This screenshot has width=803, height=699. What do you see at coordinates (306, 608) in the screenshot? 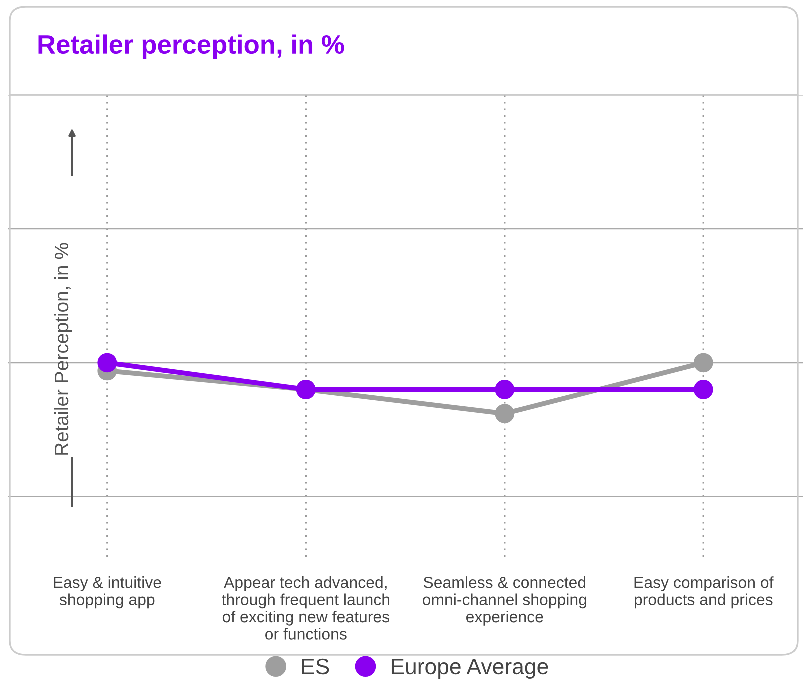
I see `x-tick-label: Appear tech advanced, through frequent launch of exciting new features or functions` at bounding box center [306, 608].